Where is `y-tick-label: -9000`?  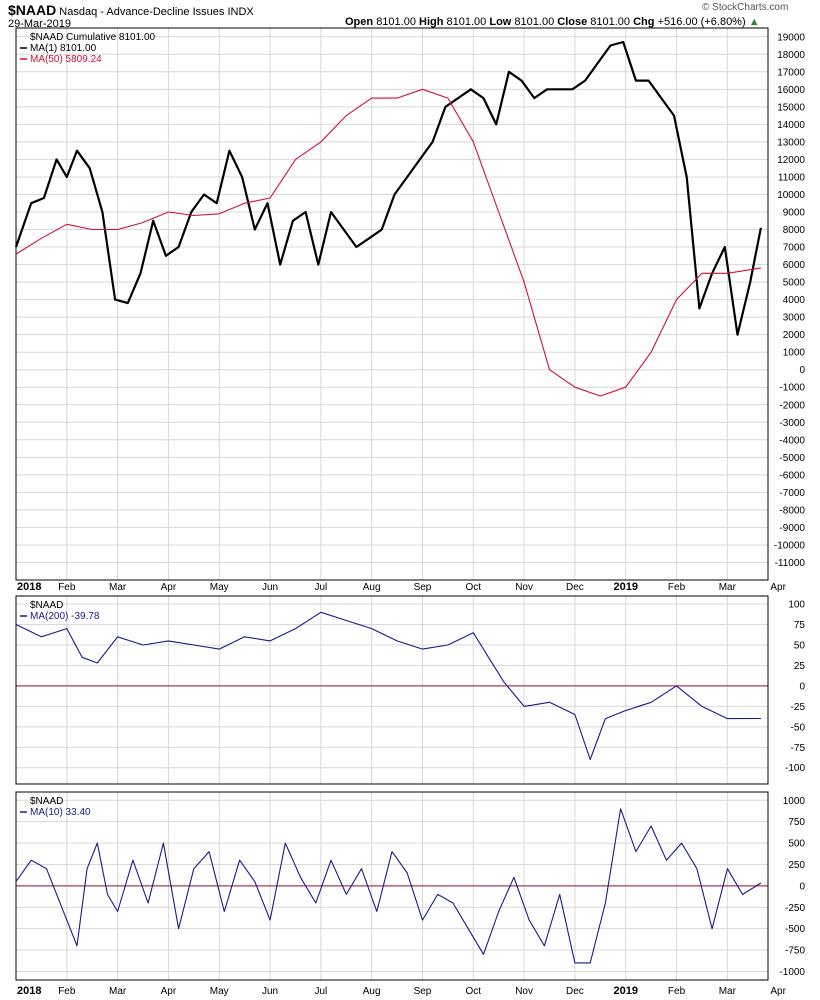 y-tick-label: -9000 is located at coordinates (792, 528).